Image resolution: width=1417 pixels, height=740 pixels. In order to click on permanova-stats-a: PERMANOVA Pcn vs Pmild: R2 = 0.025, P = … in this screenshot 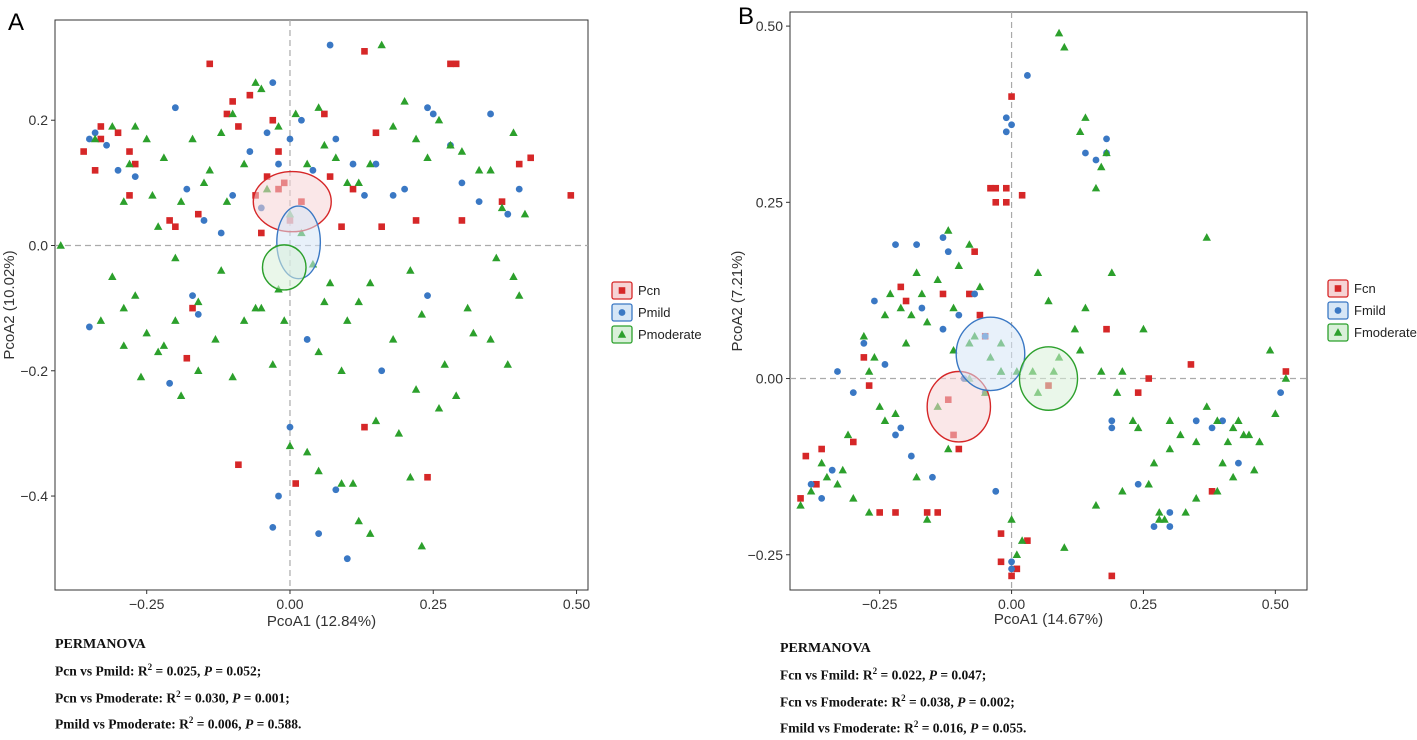, I will do `click(178, 685)`.